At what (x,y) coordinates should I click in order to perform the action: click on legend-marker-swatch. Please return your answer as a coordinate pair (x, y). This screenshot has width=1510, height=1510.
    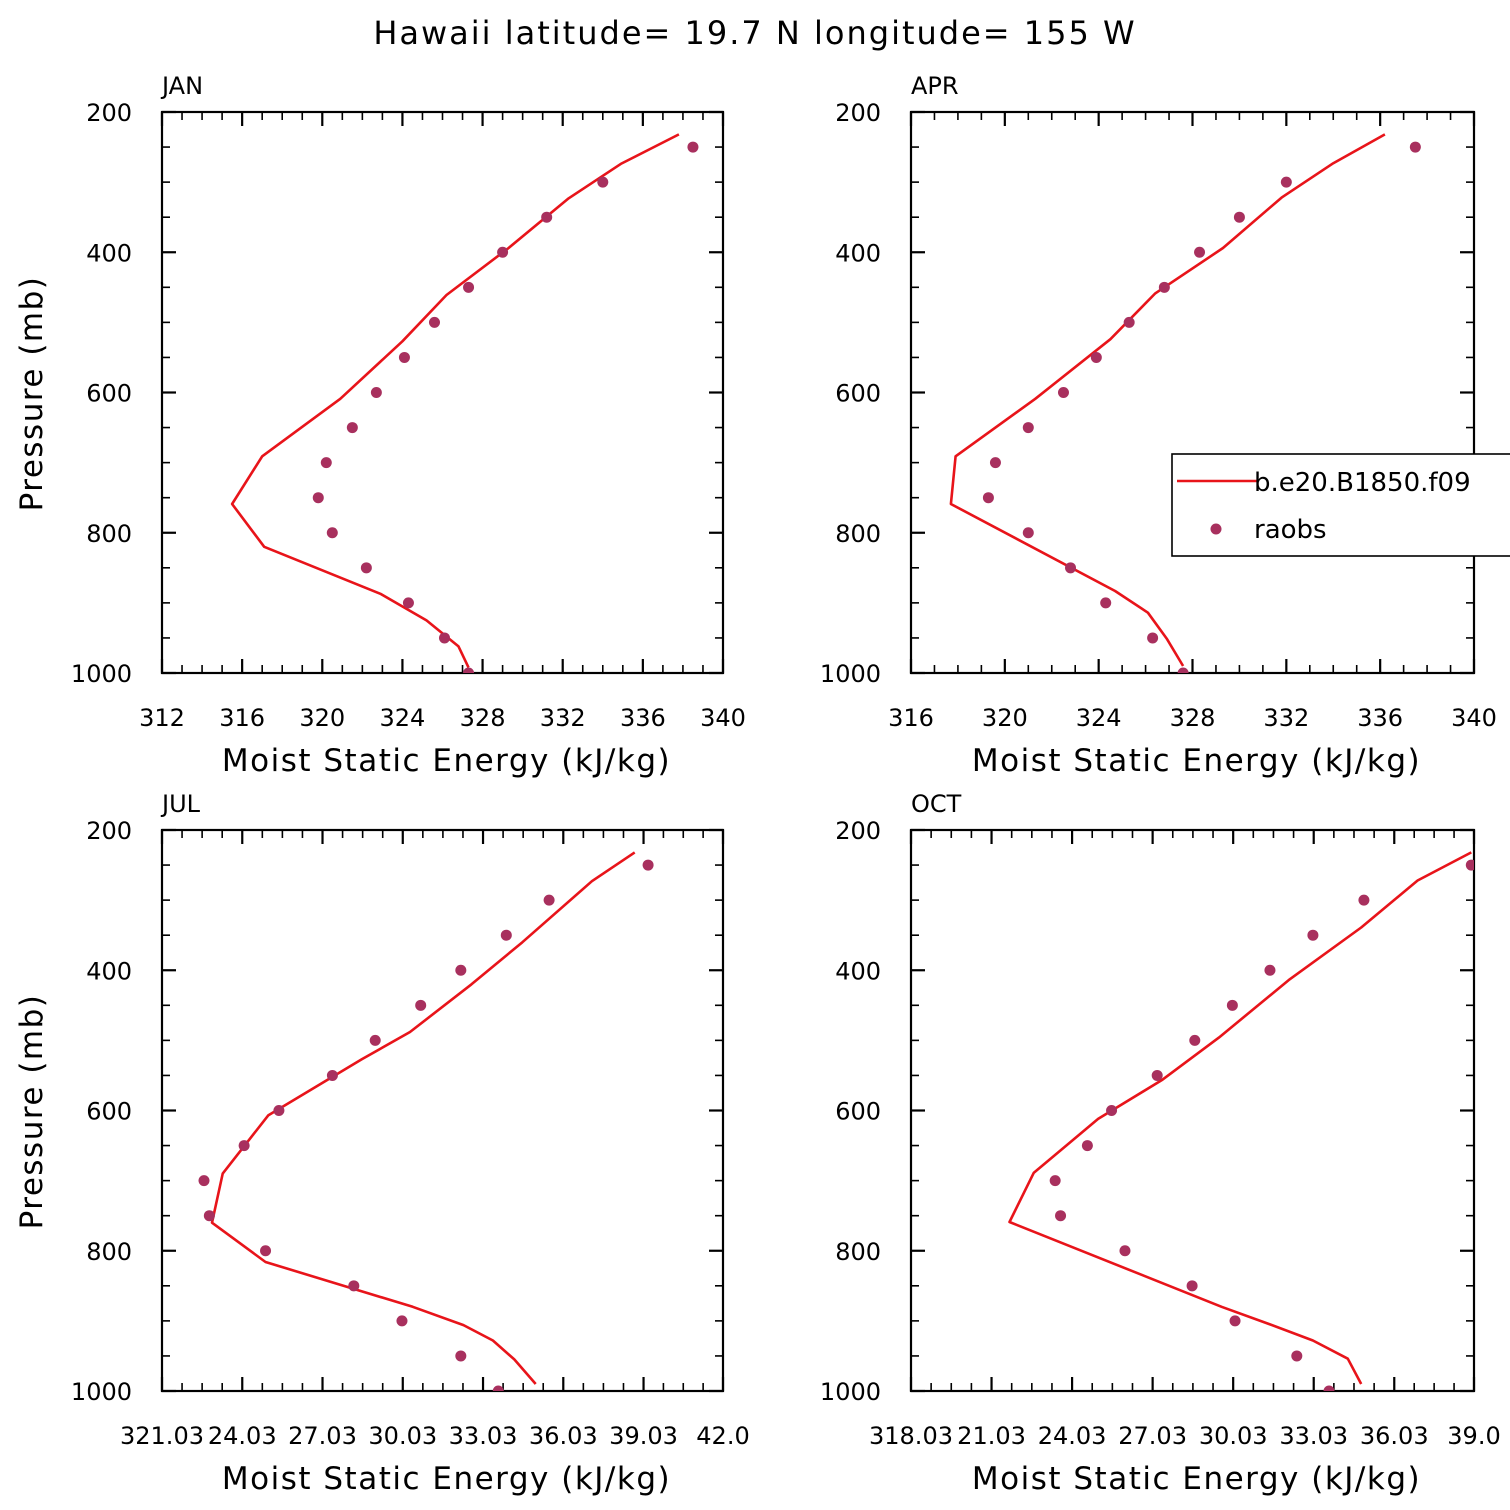
    Looking at the image, I should click on (1216, 529).